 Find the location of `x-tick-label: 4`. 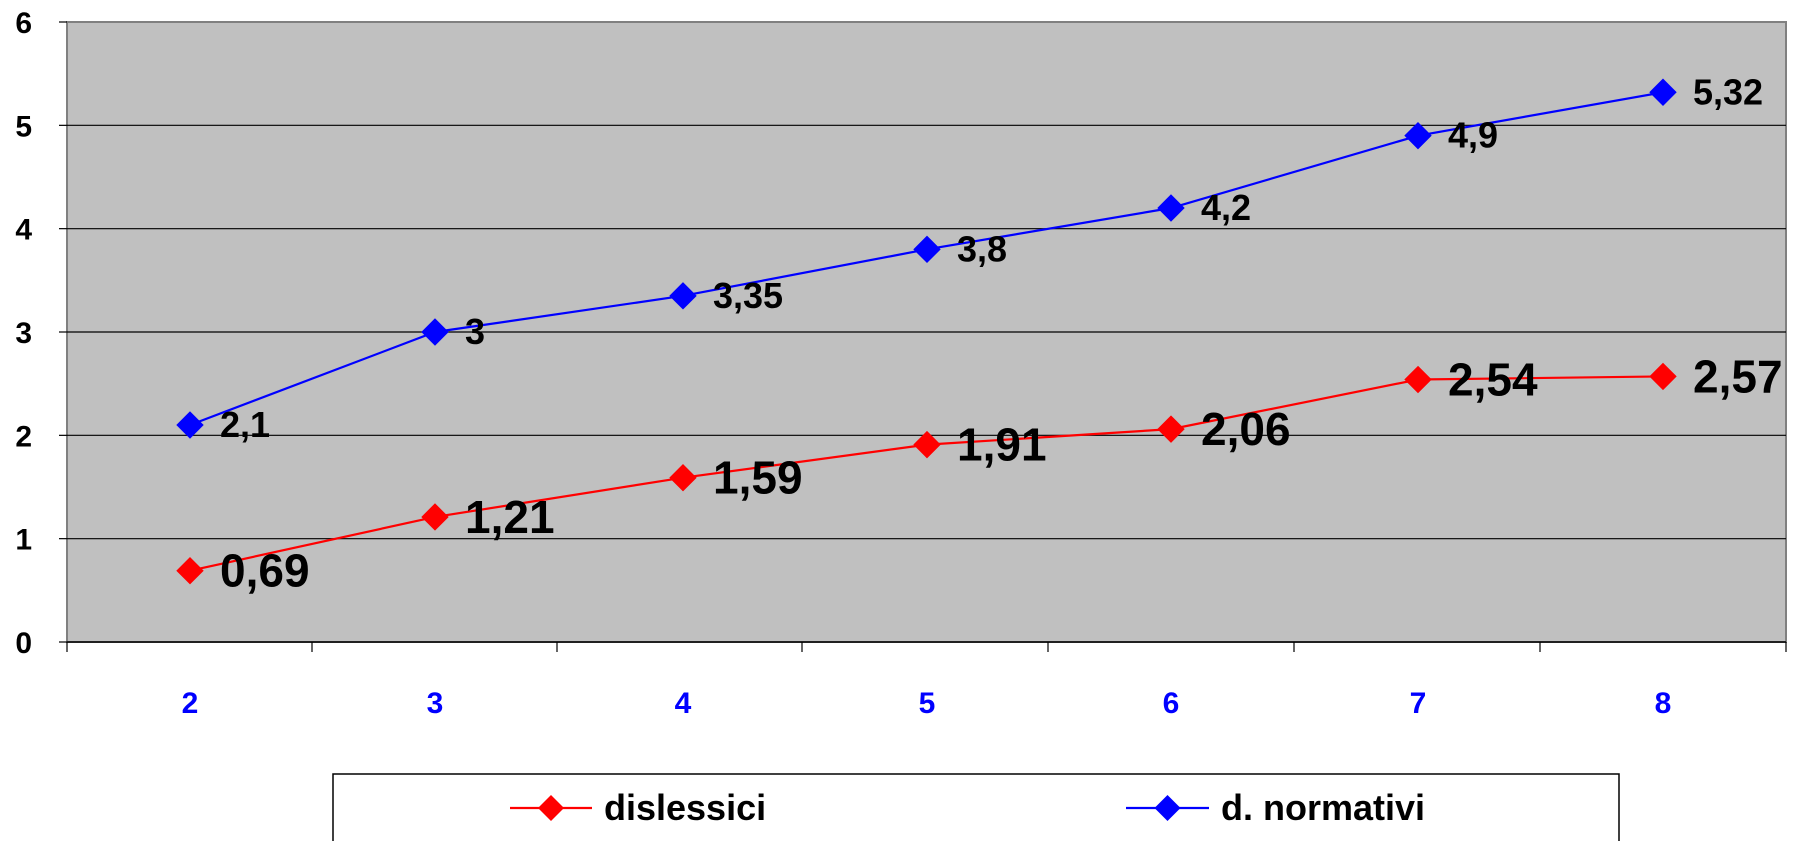

x-tick-label: 4 is located at coordinates (683, 703).